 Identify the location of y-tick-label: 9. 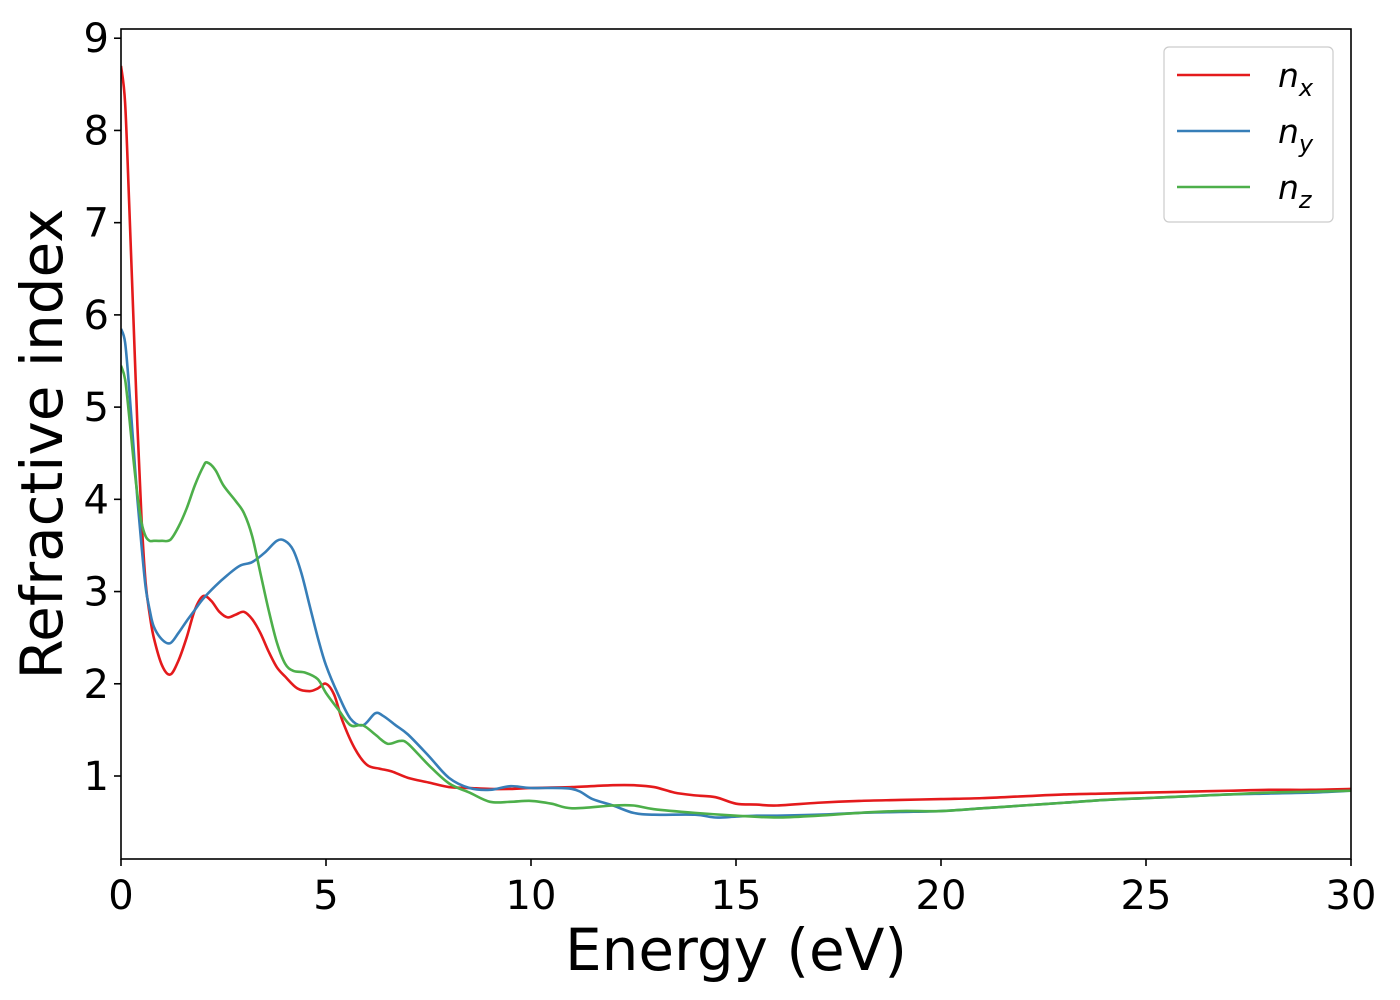
(96, 39).